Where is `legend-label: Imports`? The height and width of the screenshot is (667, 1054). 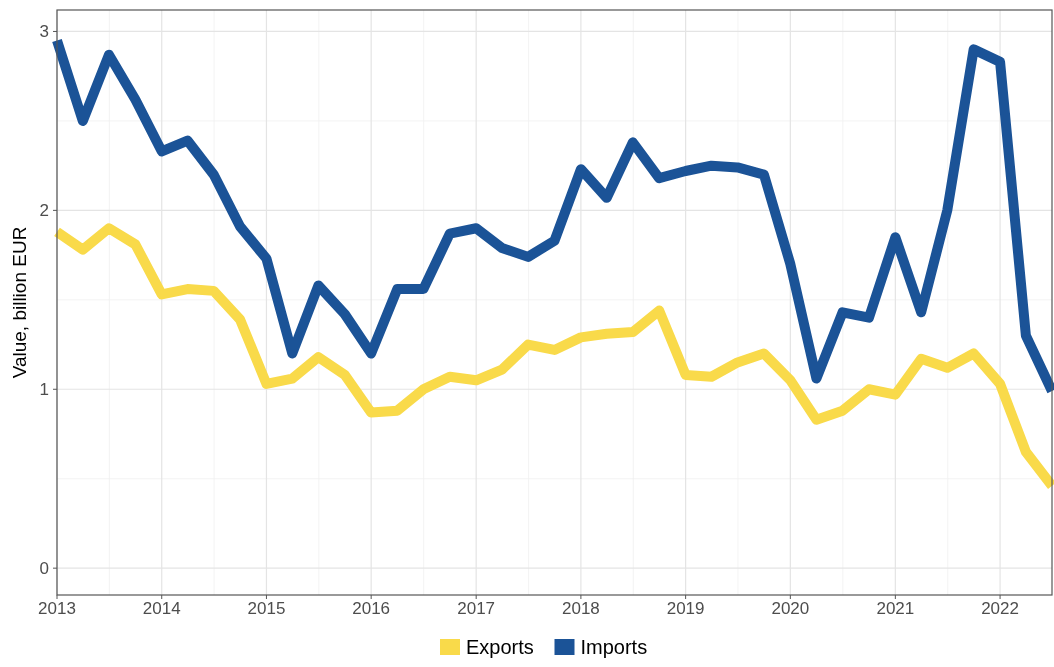 legend-label: Imports is located at coordinates (614, 647).